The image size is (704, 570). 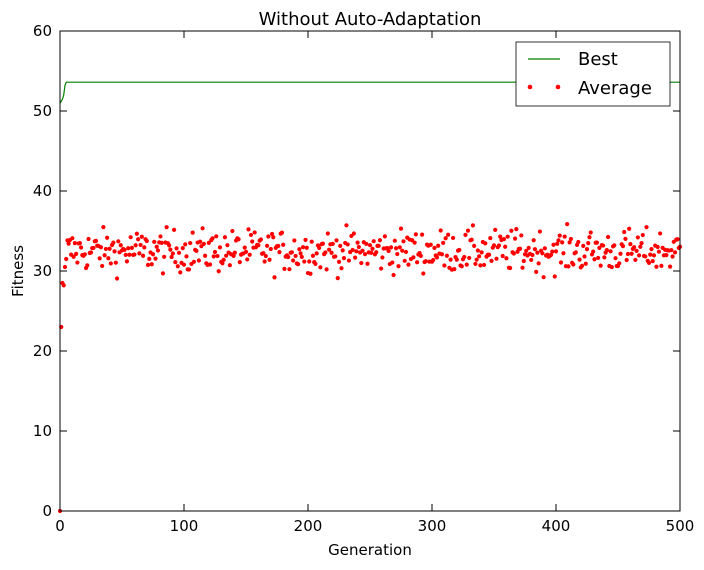 I want to click on y-tick-label: 10, so click(x=42, y=431).